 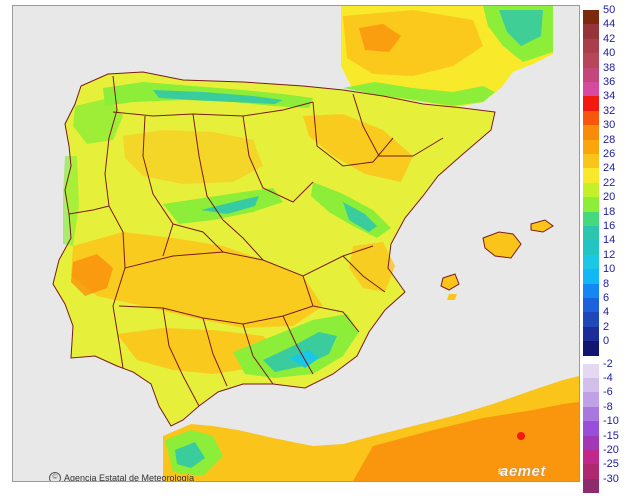 What do you see at coordinates (609, 110) in the screenshot?
I see `legend-label: 32` at bounding box center [609, 110].